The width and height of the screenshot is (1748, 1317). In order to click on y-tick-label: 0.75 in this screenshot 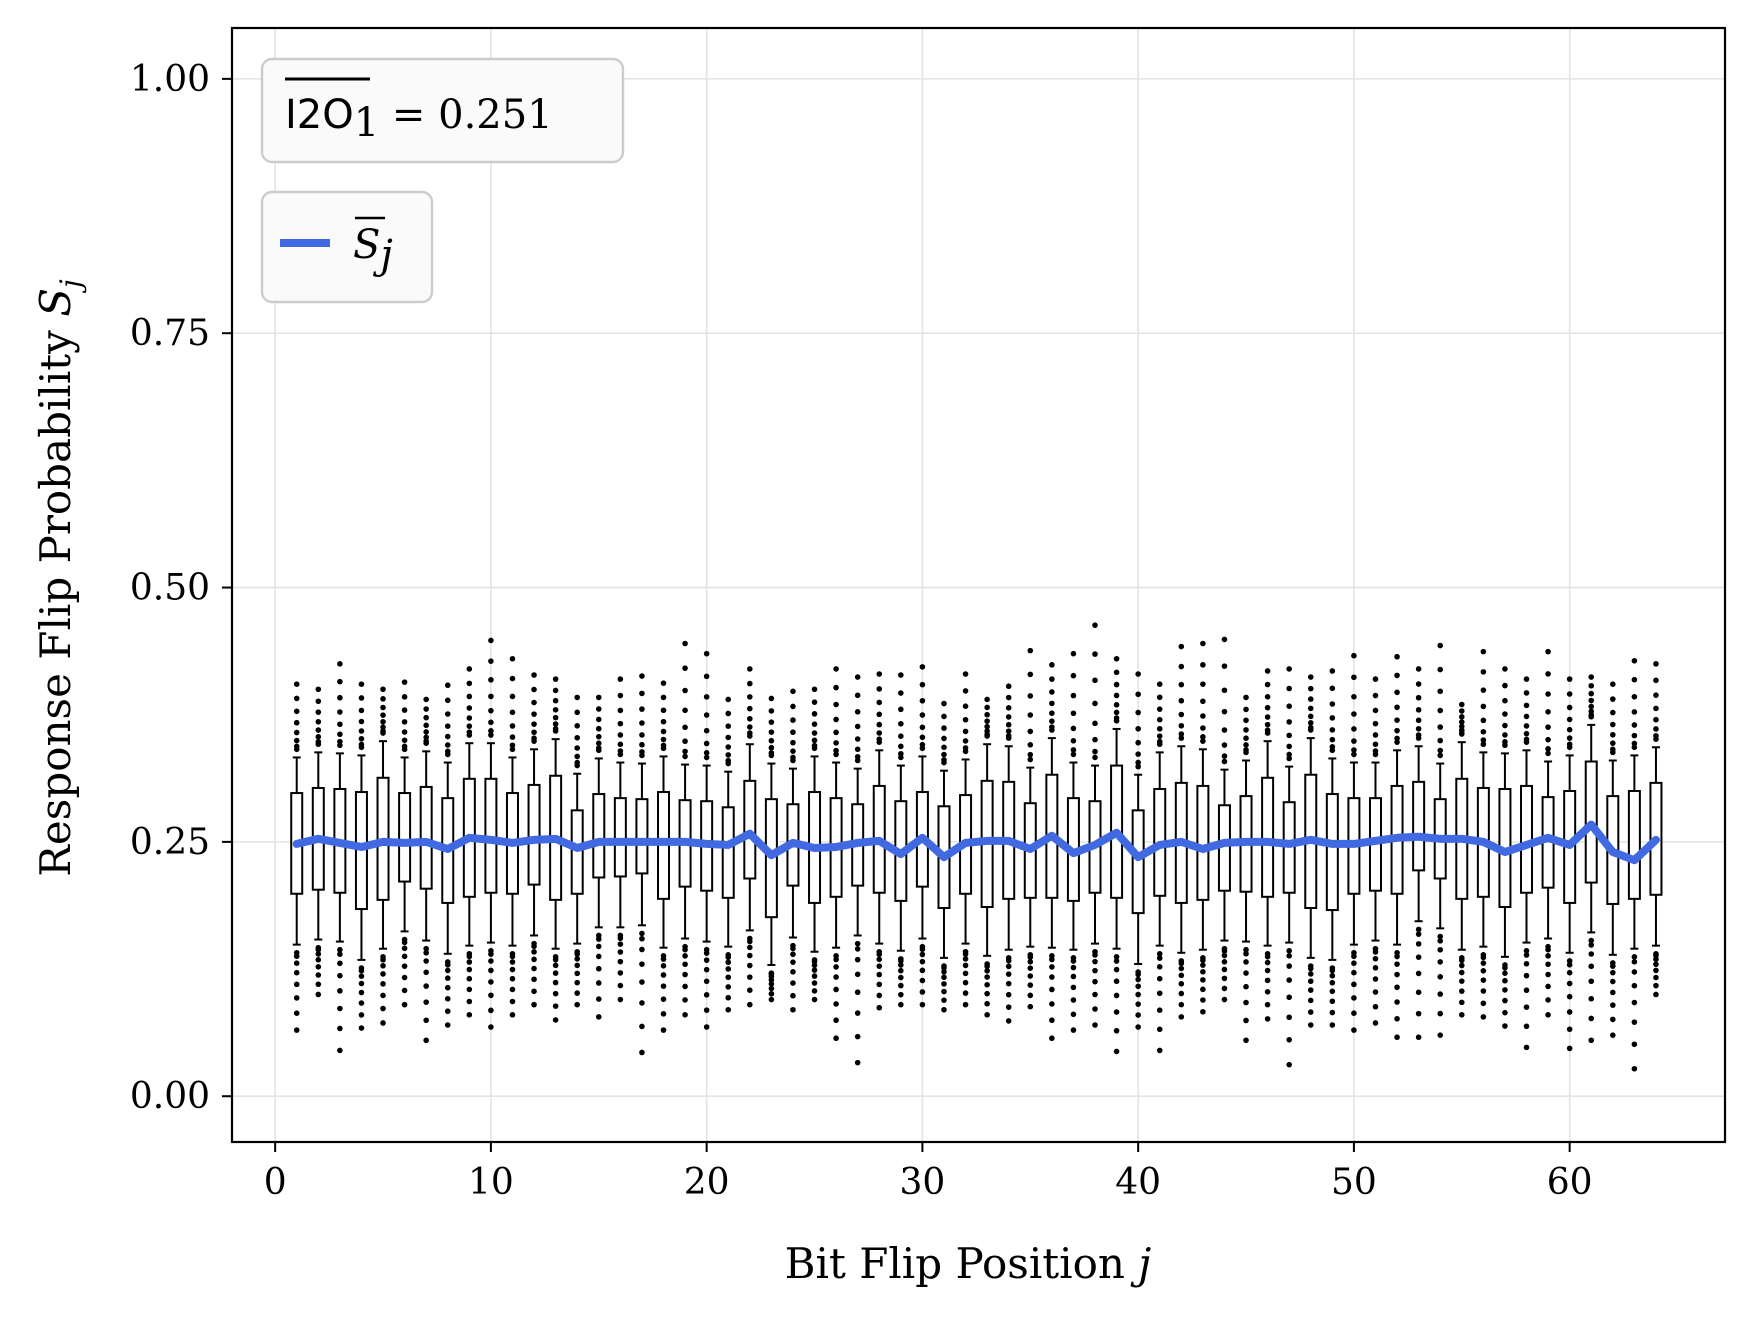, I will do `click(170, 333)`.